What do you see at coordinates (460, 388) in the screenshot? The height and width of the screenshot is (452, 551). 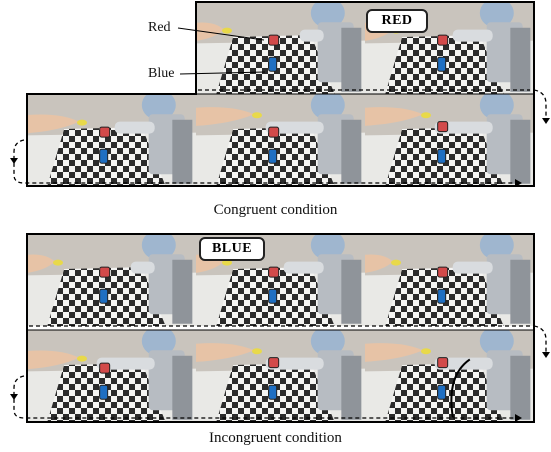 I see `trajectory-line` at bounding box center [460, 388].